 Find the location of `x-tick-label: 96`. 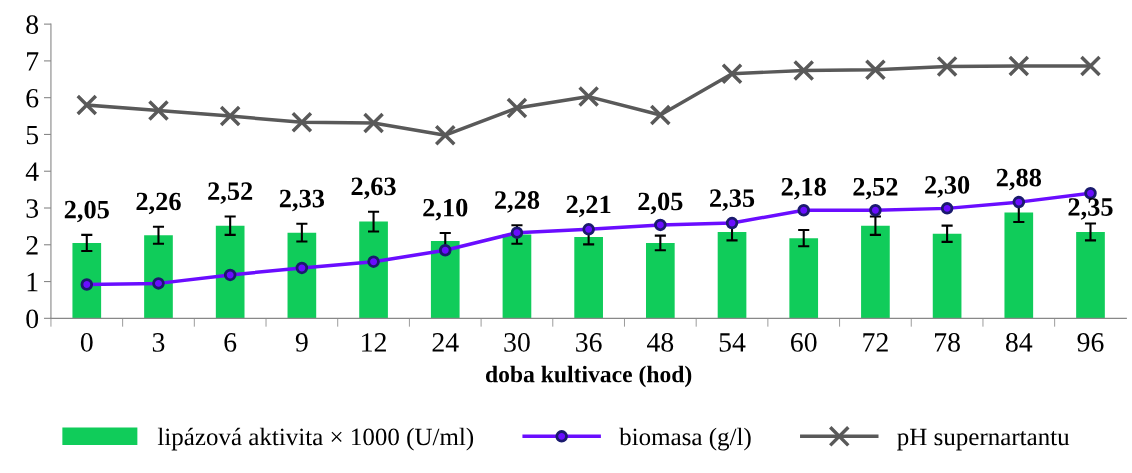

x-tick-label: 96 is located at coordinates (1090, 342).